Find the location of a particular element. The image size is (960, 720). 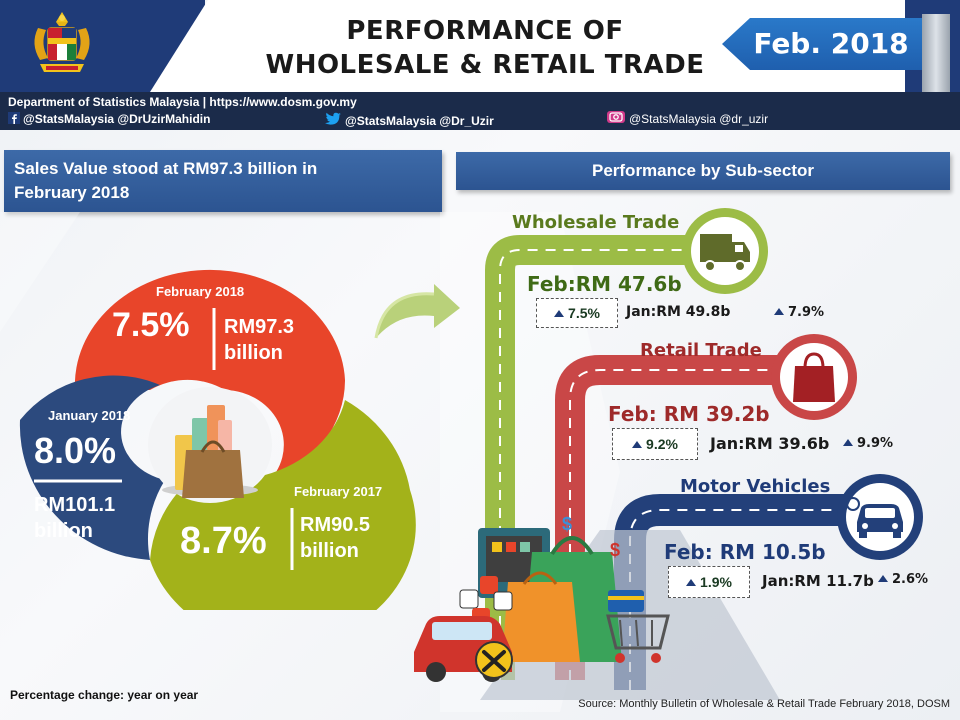

wholesale-name: Wholesale Trade is located at coordinates (596, 222).